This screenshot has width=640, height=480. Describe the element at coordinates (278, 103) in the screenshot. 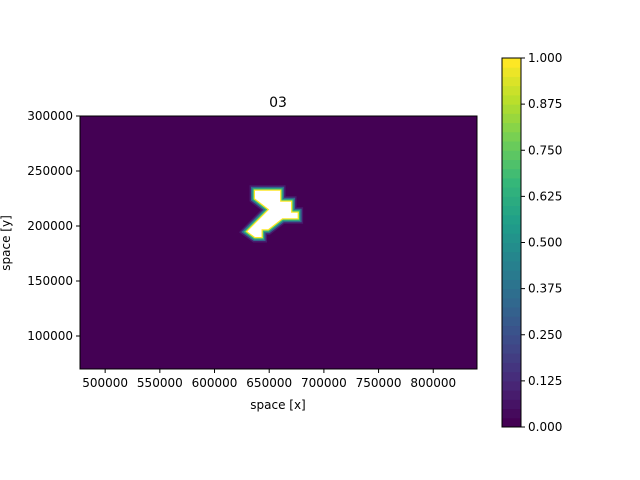

I see `chart-title: 03` at that location.